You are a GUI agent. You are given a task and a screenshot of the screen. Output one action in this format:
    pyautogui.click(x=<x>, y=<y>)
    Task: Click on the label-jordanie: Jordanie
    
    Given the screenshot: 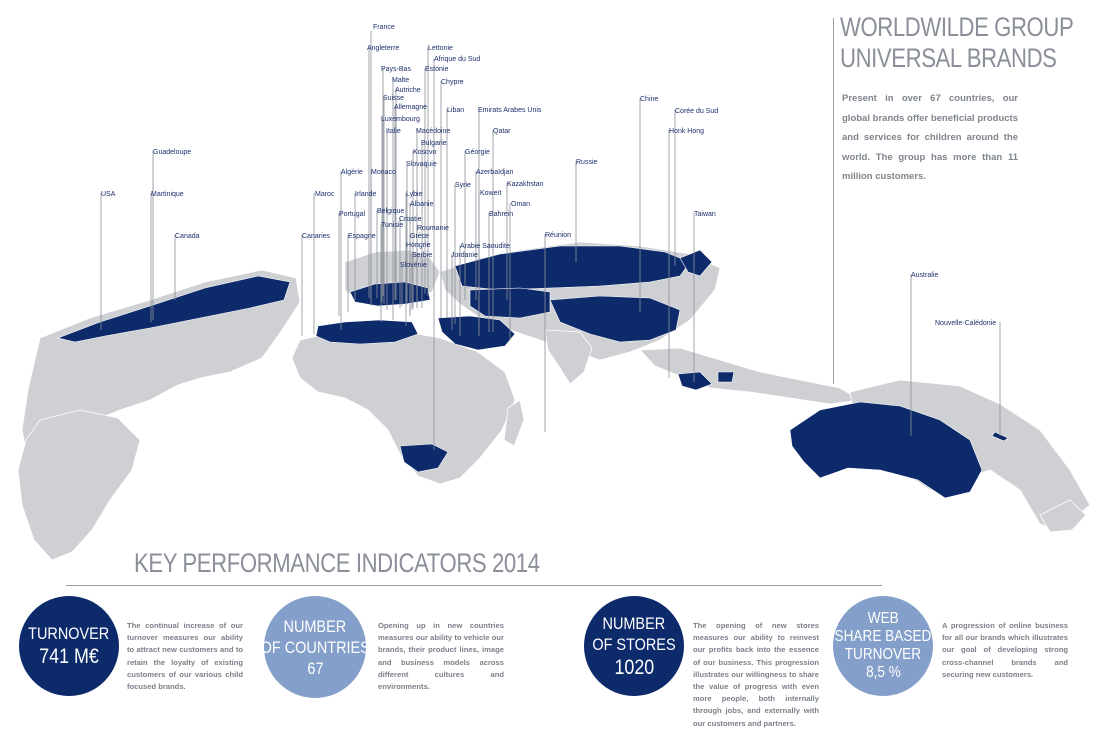 What is the action you would take?
    pyautogui.click(x=464, y=255)
    